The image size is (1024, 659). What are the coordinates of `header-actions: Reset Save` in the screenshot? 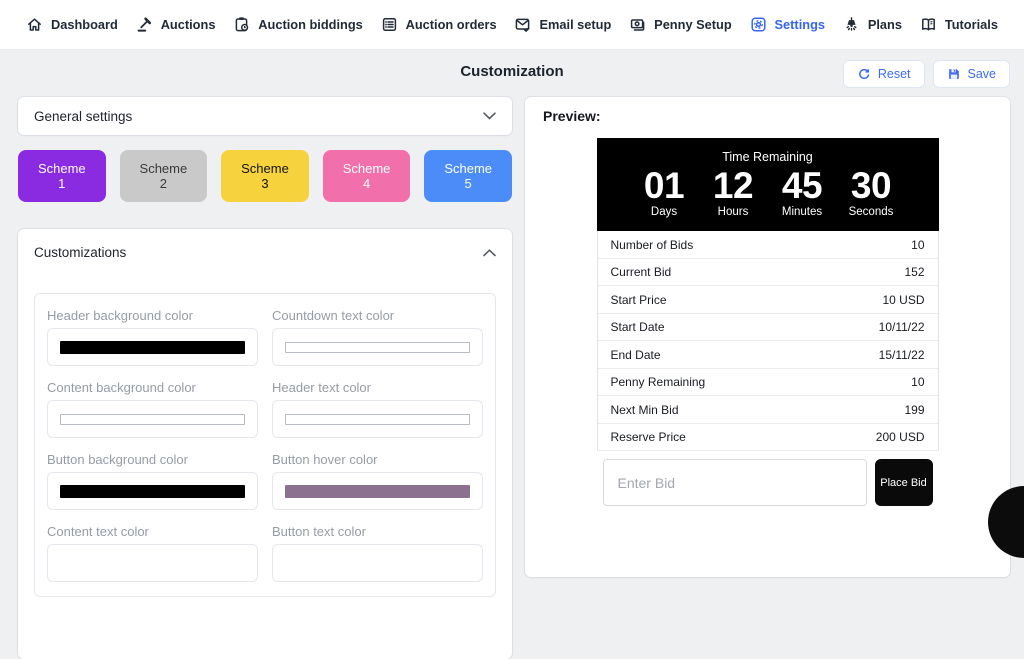 It's located at (926, 74).